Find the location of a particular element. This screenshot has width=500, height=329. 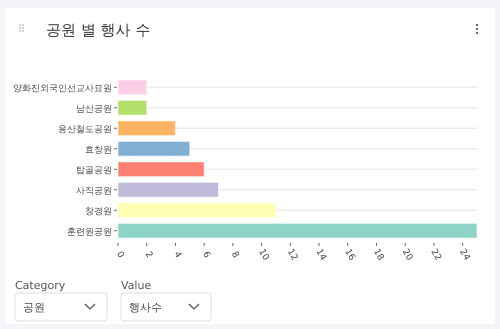

x-tick-label: 24 is located at coordinates (464, 255).